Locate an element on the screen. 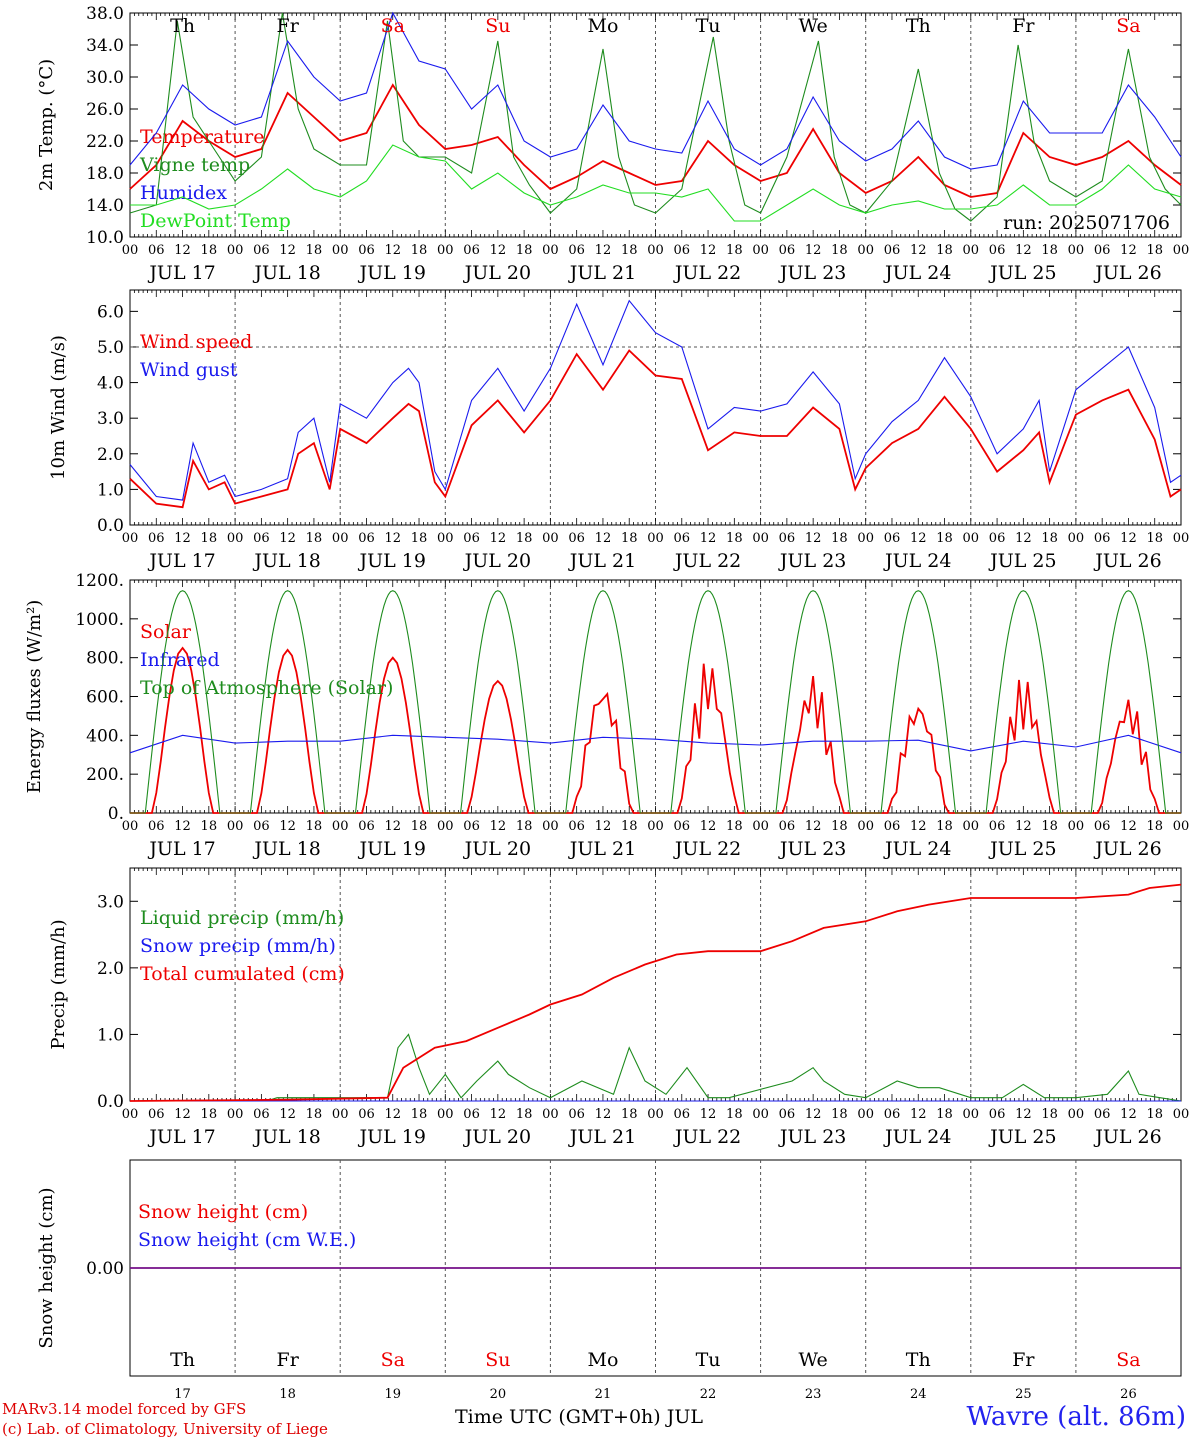 Image resolution: width=1194 pixels, height=1440 pixels. day-number-label: 25 is located at coordinates (1023, 1394).